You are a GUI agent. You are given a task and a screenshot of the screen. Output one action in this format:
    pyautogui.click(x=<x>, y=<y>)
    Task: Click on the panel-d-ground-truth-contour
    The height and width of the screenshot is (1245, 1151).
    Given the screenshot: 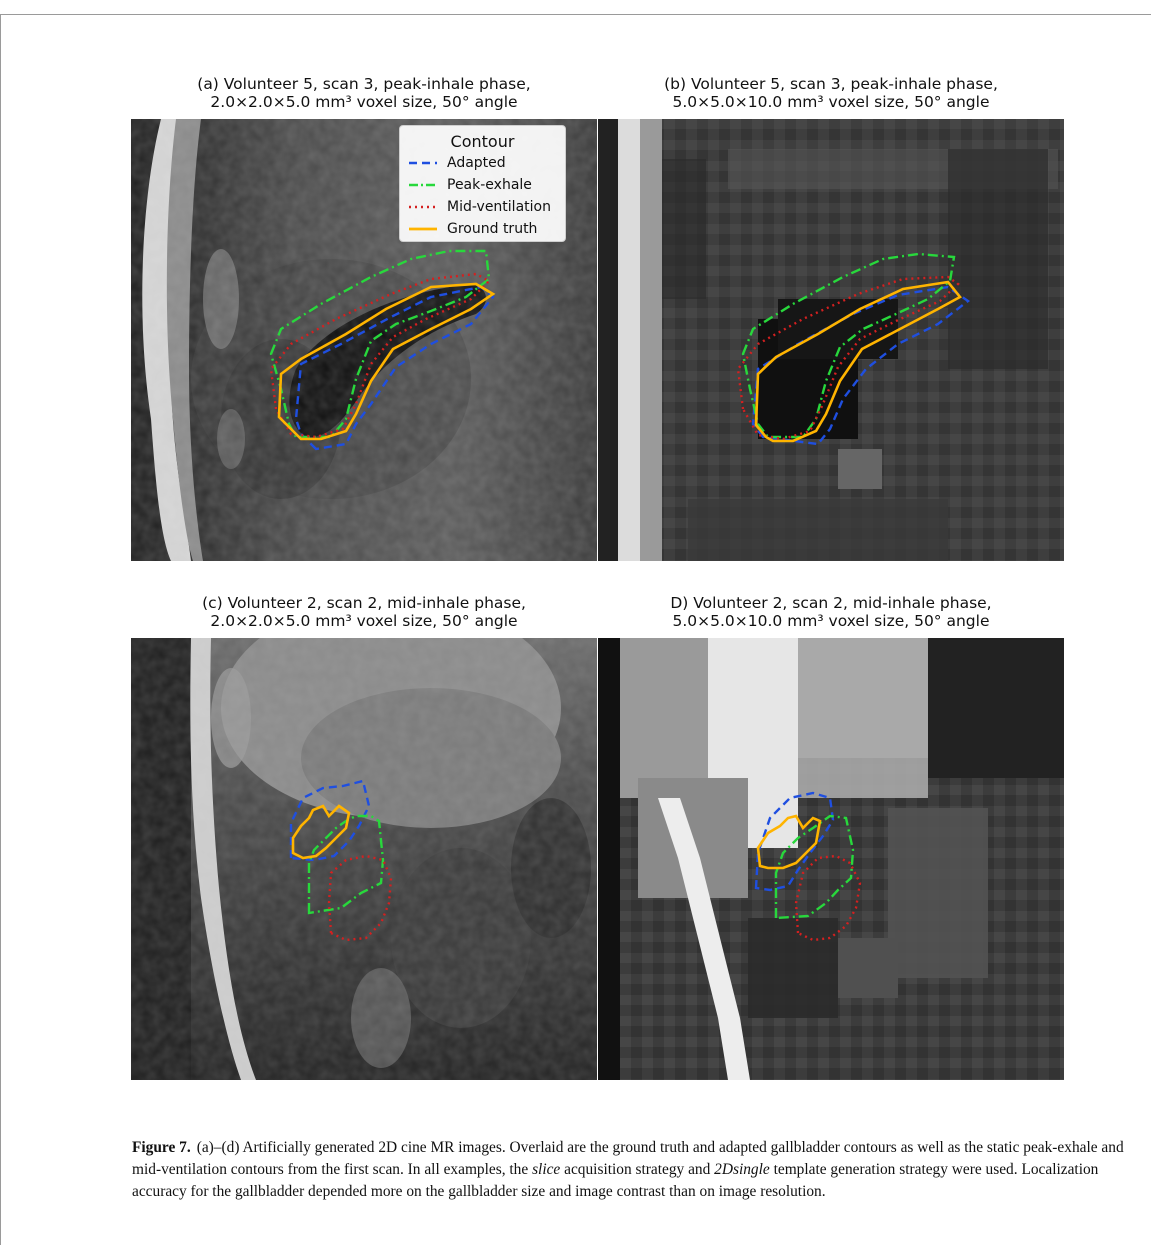 What is the action you would take?
    pyautogui.click(x=789, y=842)
    